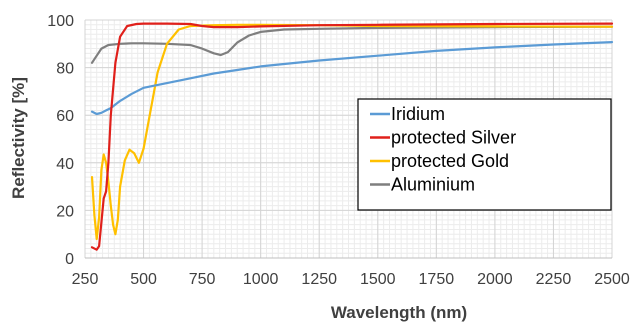  Describe the element at coordinates (399, 312) in the screenshot. I see `x-axis-title: Wavelength (nm)` at that location.